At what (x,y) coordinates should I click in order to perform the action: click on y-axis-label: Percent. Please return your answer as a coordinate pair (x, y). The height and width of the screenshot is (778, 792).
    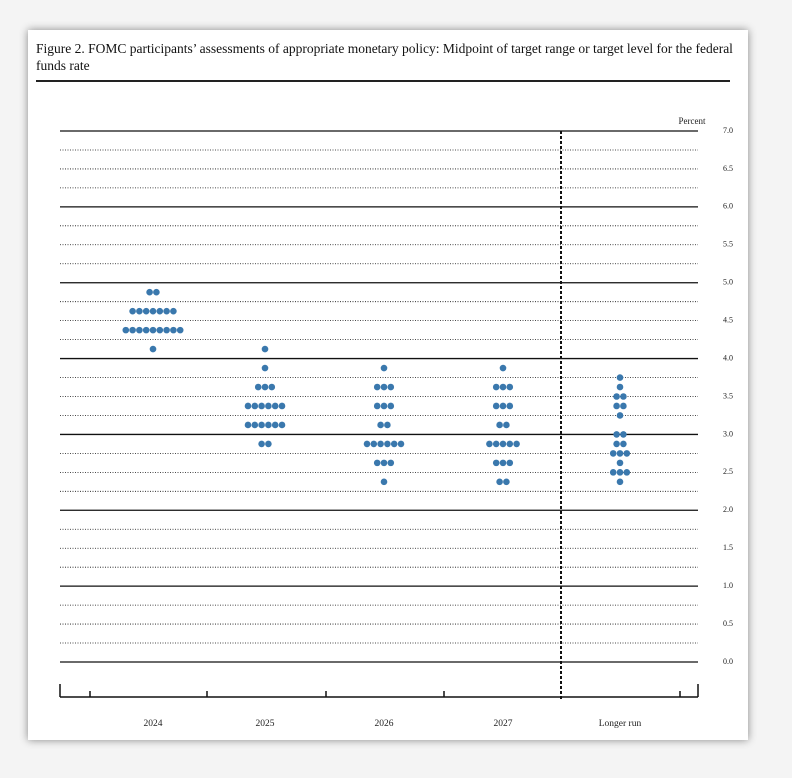
    Looking at the image, I should click on (692, 121).